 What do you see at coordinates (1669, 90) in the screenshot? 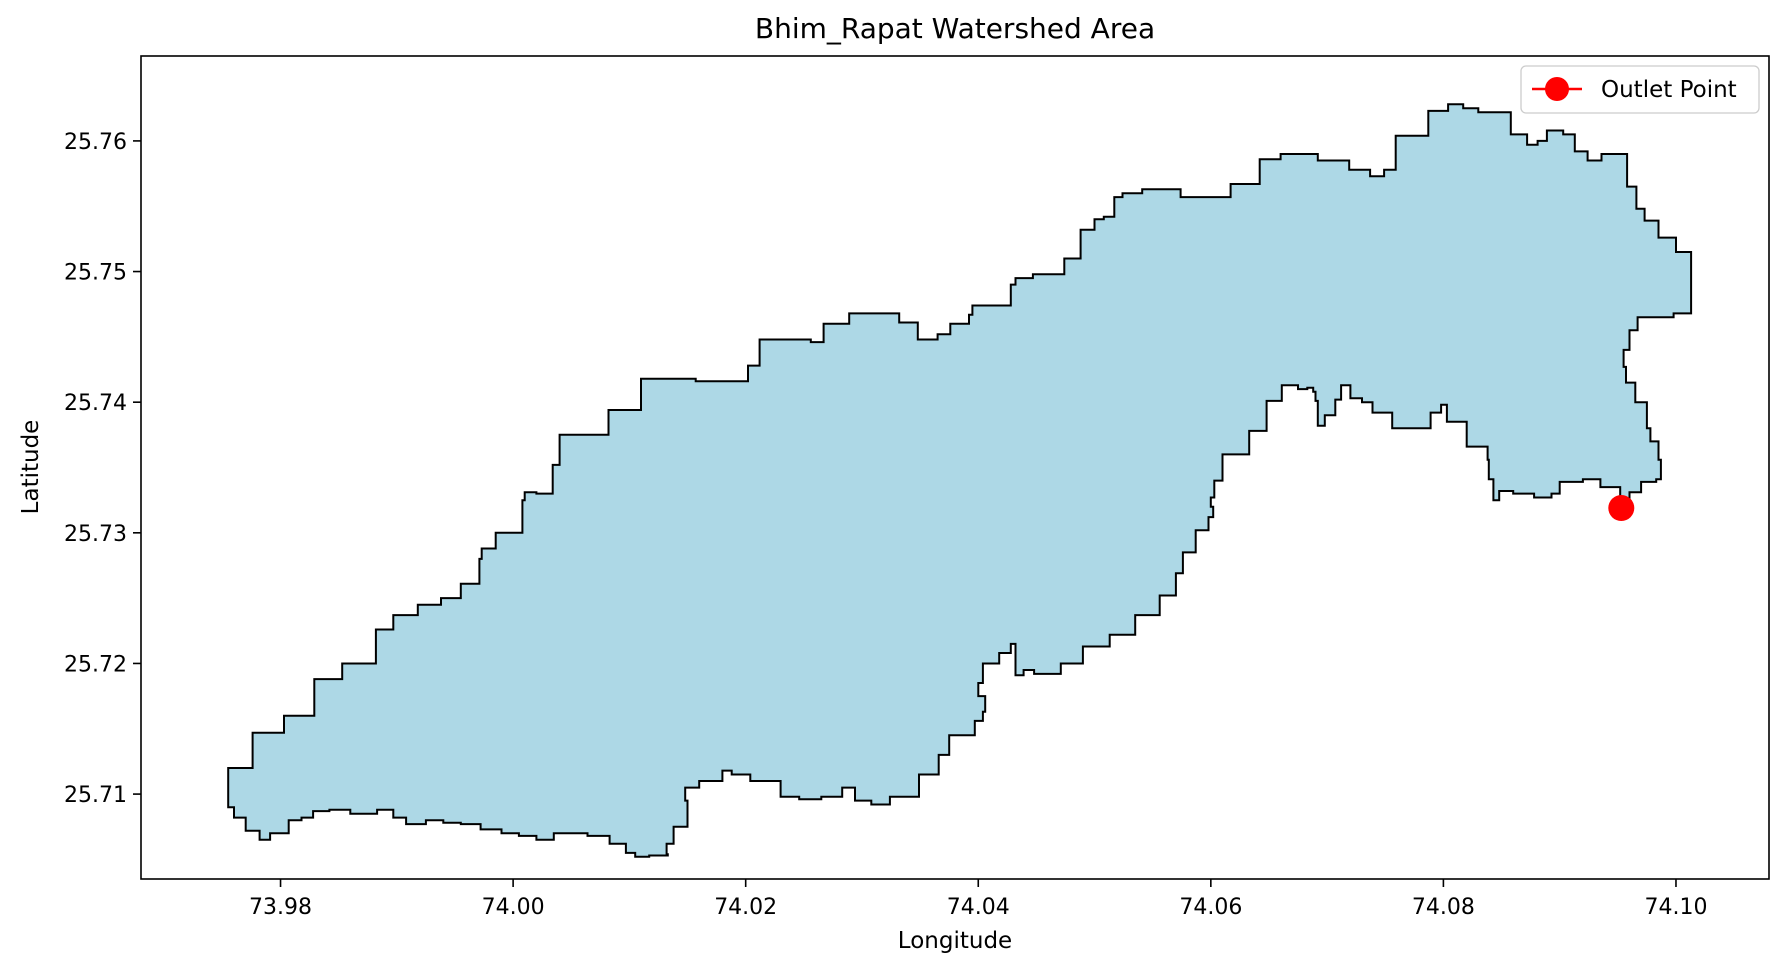
I see `legend-entry-outlet-point: Outlet Point` at bounding box center [1669, 90].